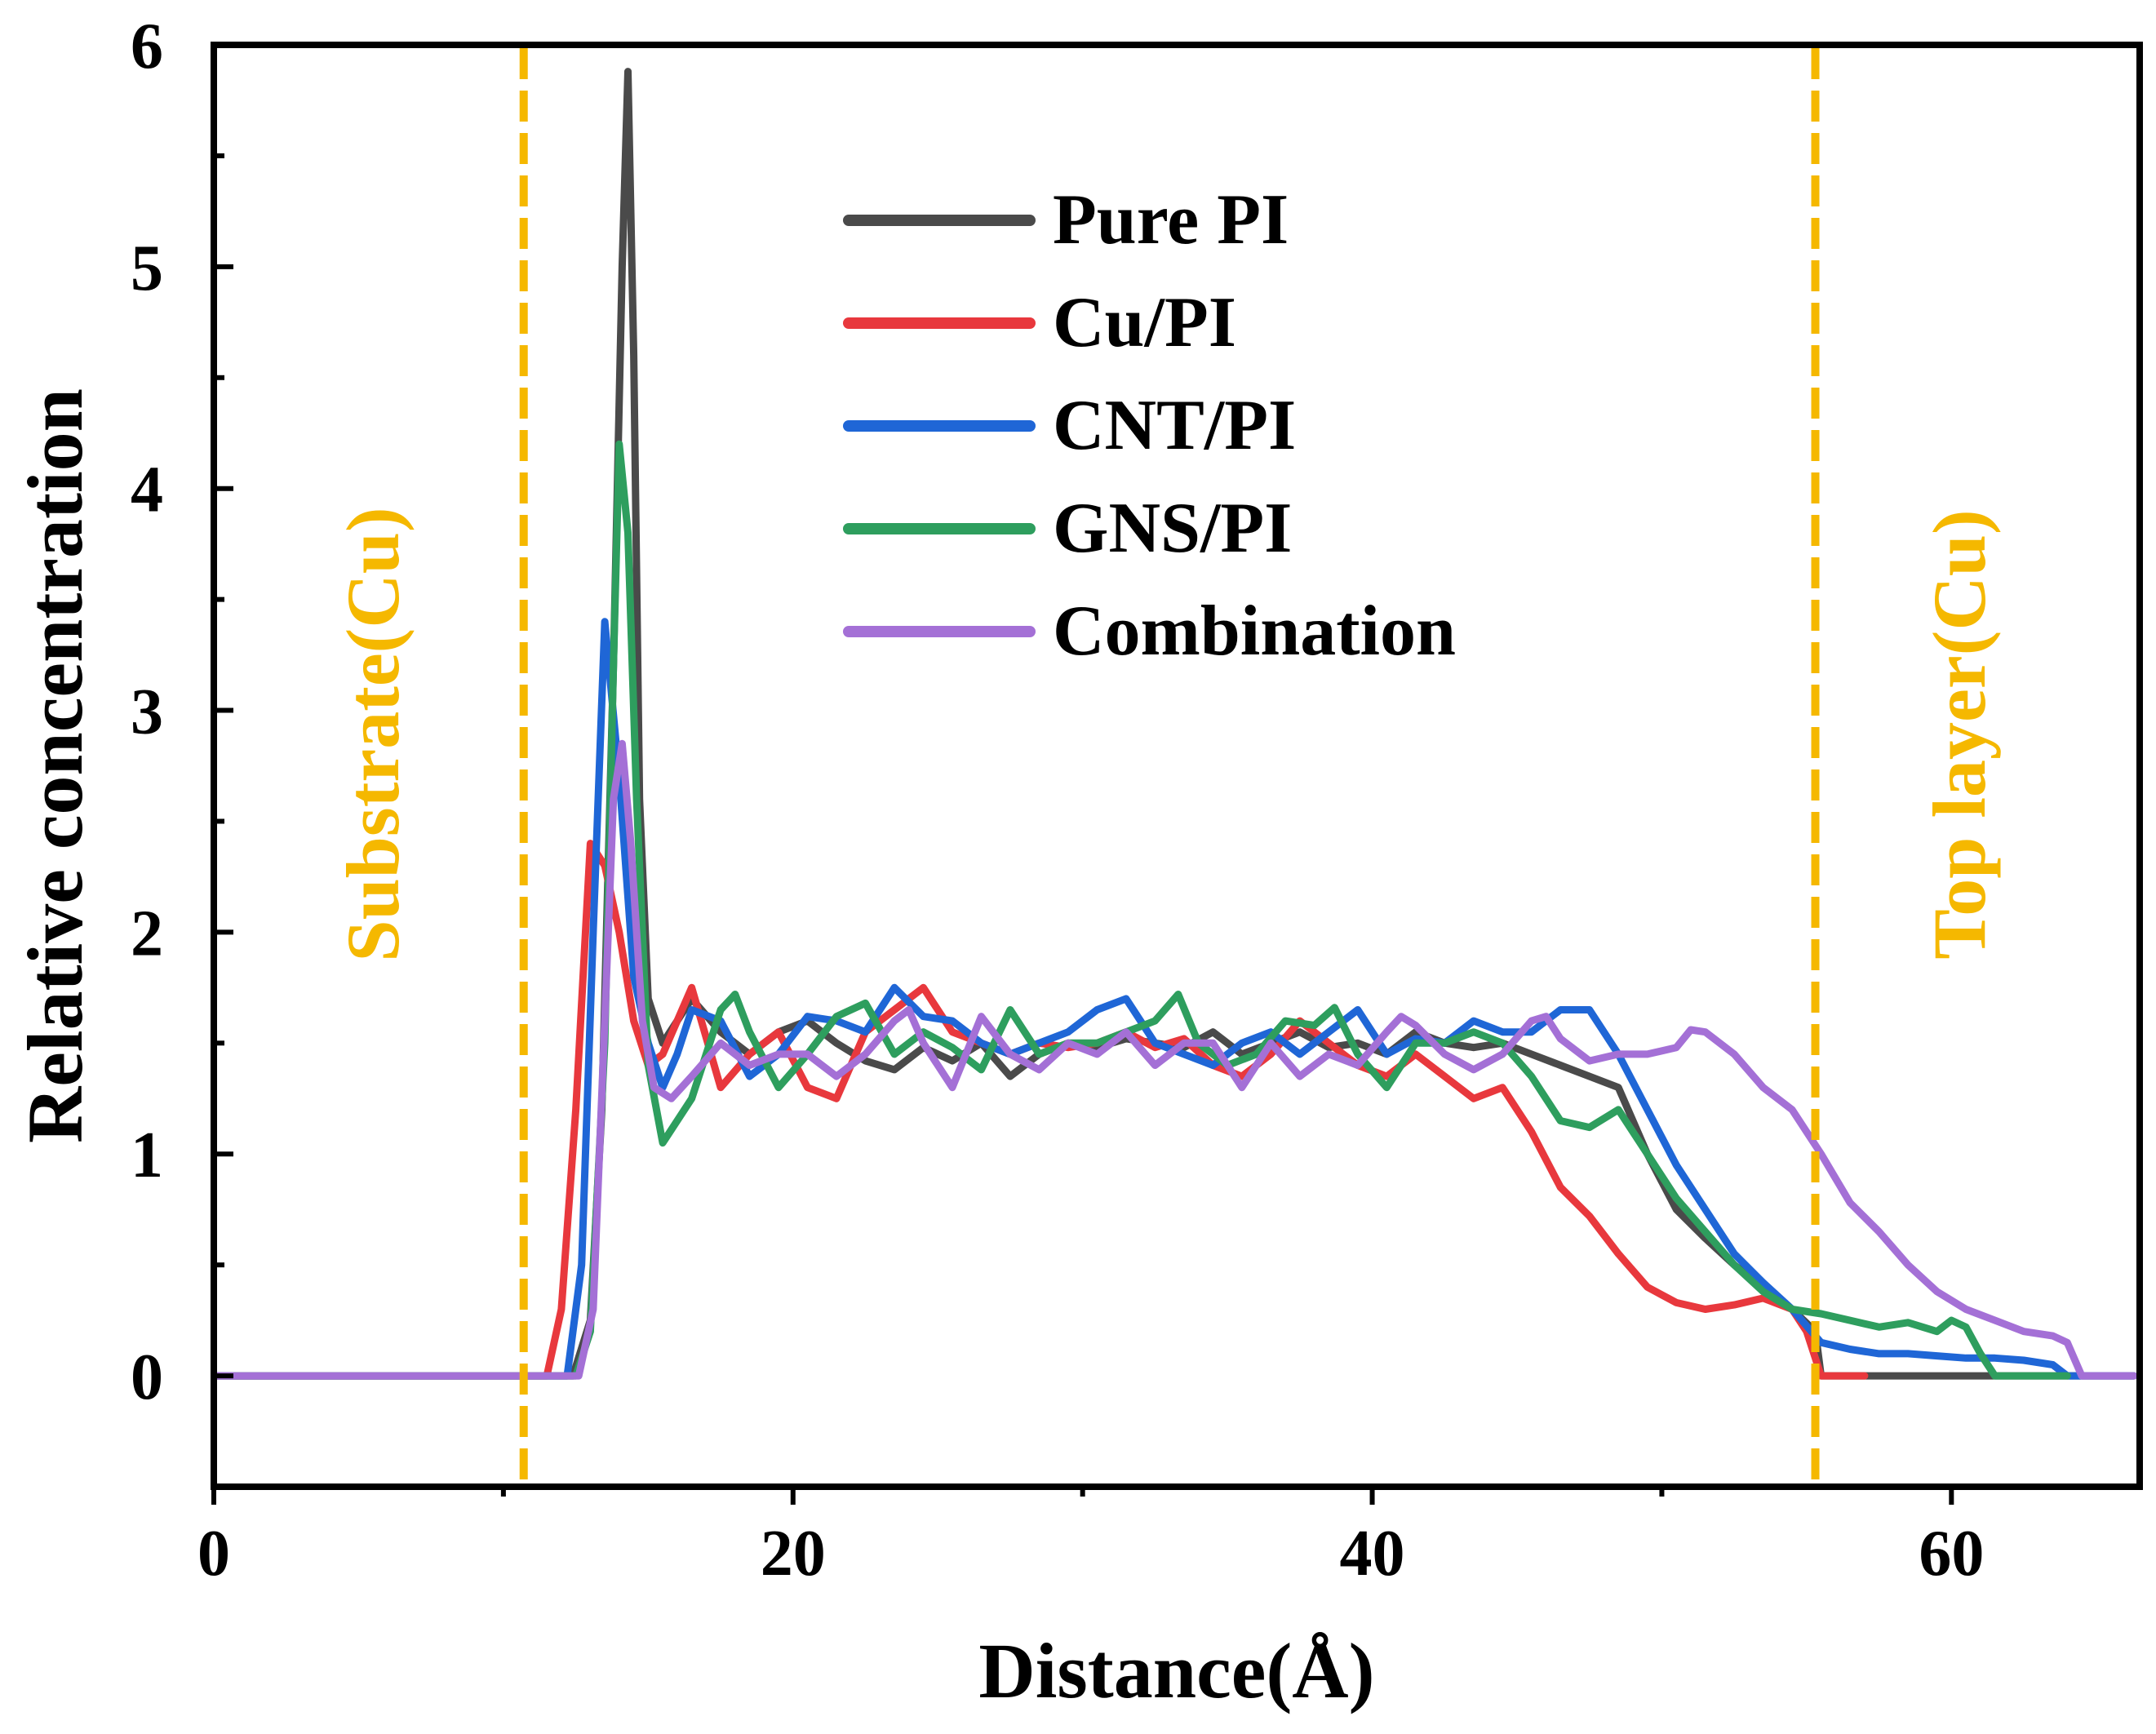  I want to click on legend-label-combination: Combination, so click(1254, 631).